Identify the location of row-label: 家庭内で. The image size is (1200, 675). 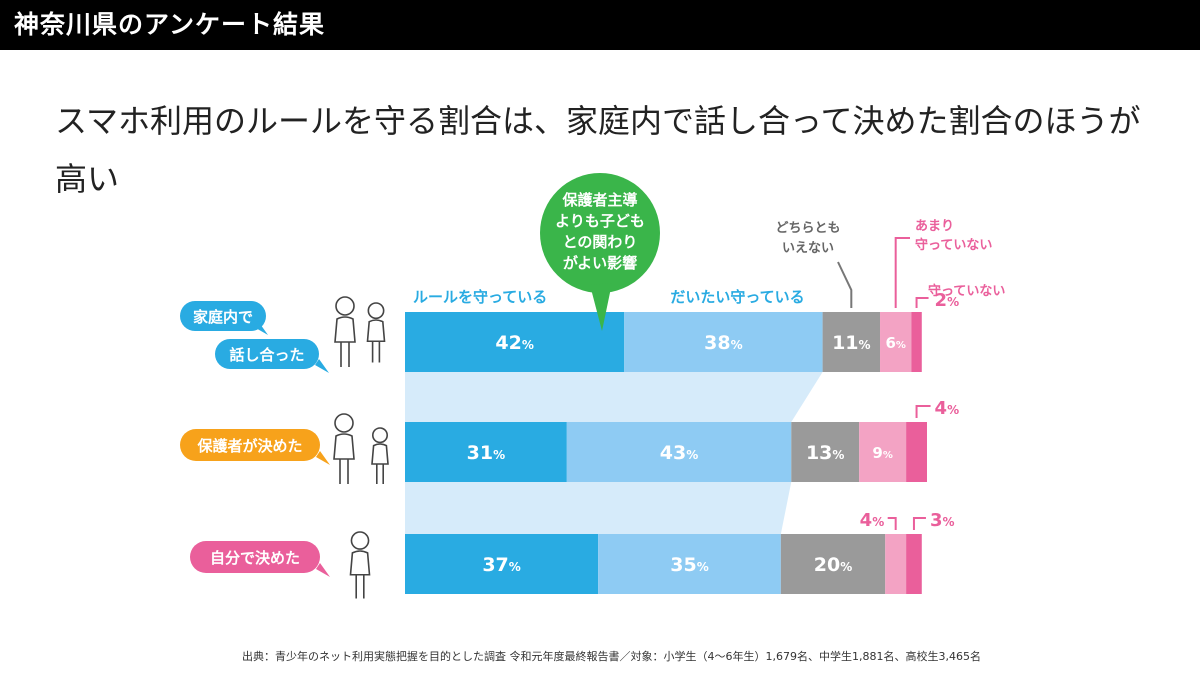
(223, 317).